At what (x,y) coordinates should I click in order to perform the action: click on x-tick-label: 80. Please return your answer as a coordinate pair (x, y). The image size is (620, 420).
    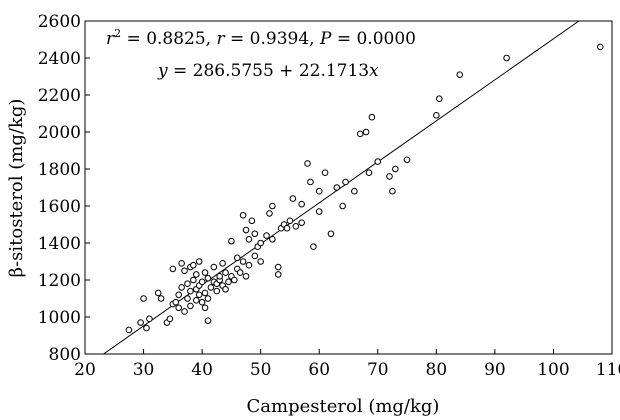
    Looking at the image, I should click on (437, 370).